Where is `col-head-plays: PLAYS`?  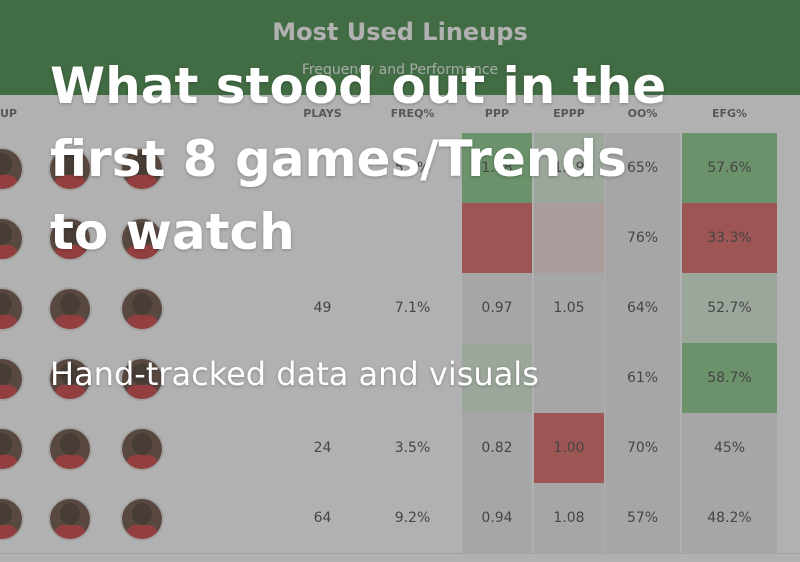 col-head-plays: PLAYS is located at coordinates (322, 113).